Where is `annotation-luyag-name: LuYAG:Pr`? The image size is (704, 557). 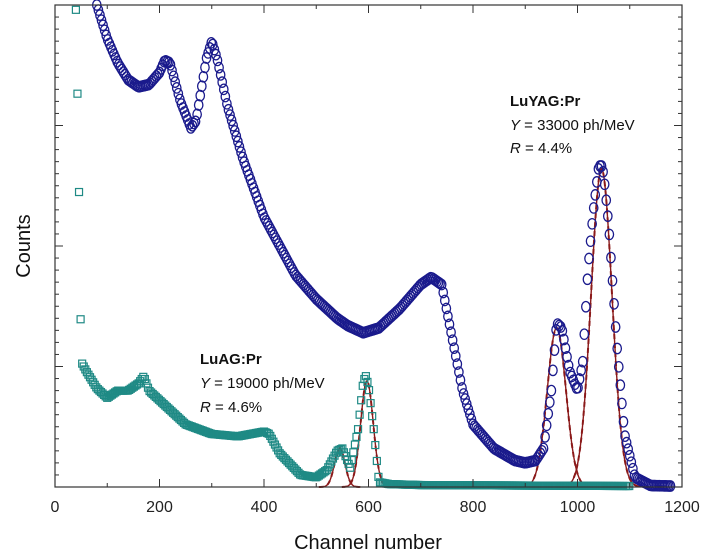 annotation-luyag-name: LuYAG:Pr is located at coordinates (545, 101).